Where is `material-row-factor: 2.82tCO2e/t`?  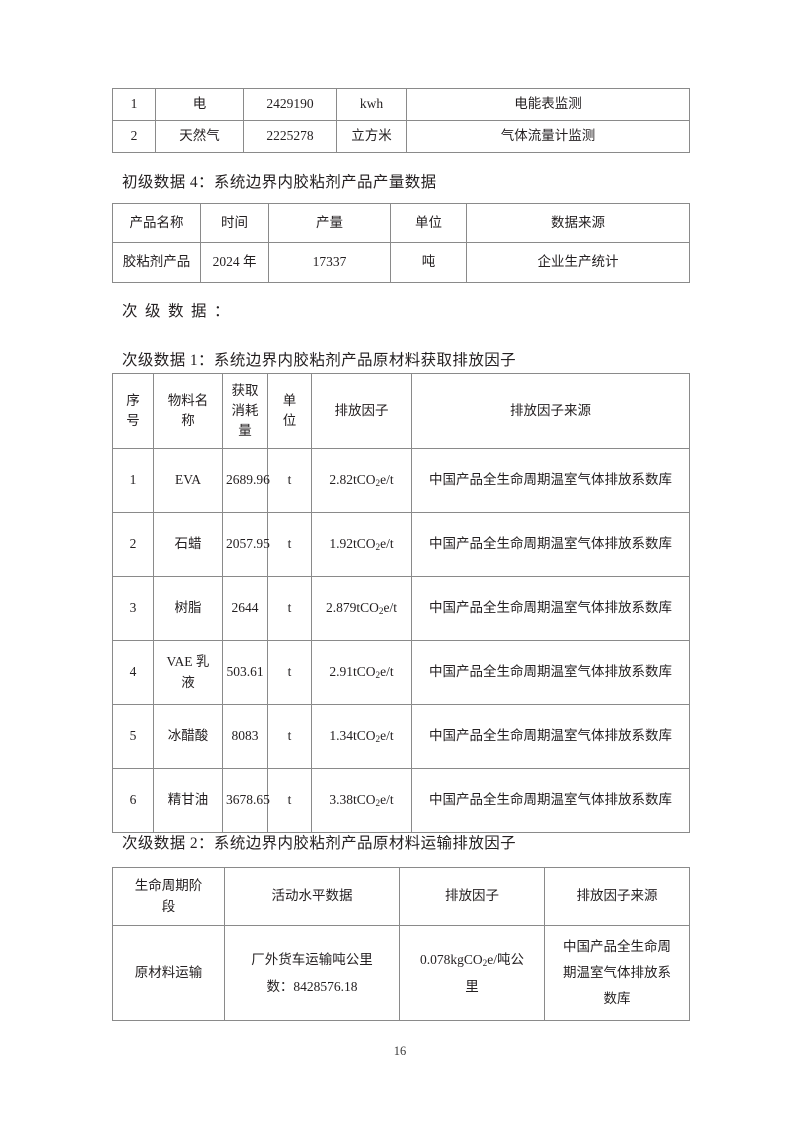
material-row-factor: 2.82tCO2e/t is located at coordinates (361, 480).